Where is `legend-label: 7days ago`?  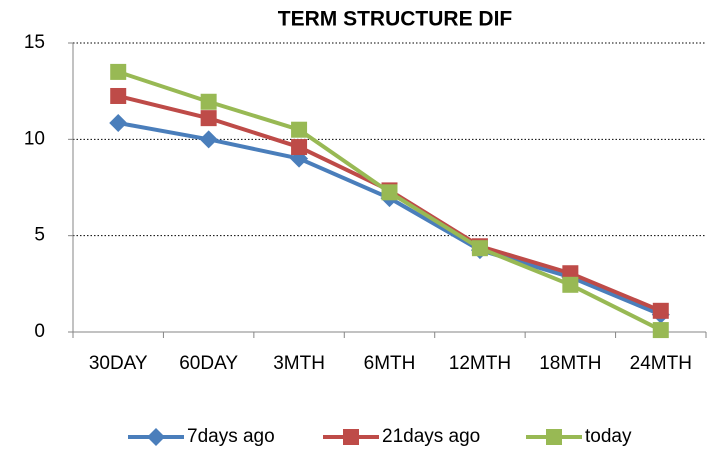 legend-label: 7days ago is located at coordinates (231, 436).